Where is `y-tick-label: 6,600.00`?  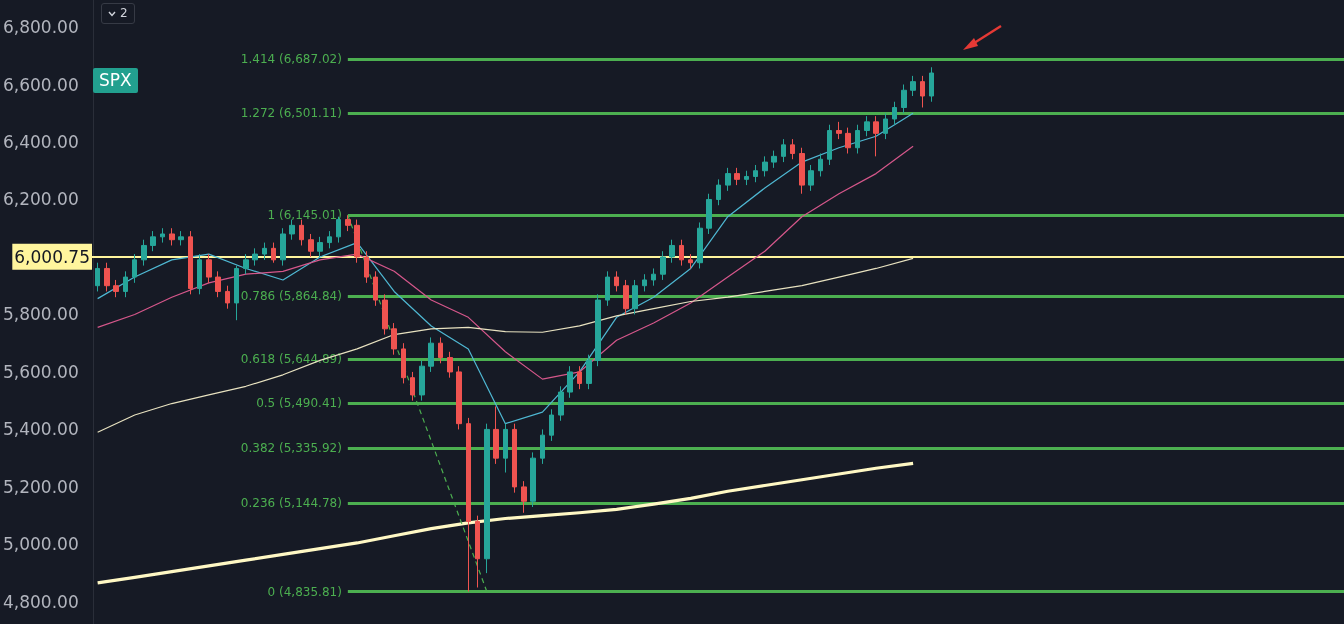 y-tick-label: 6,600.00 is located at coordinates (41, 84).